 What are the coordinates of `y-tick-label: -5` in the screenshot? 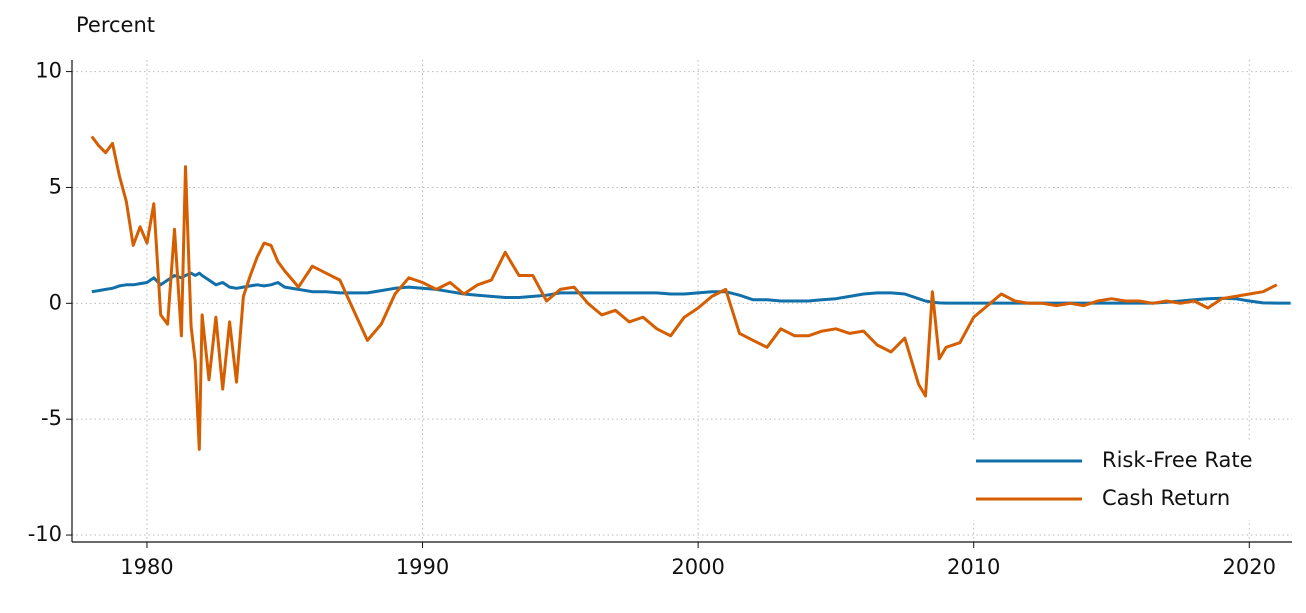 It's located at (51, 418).